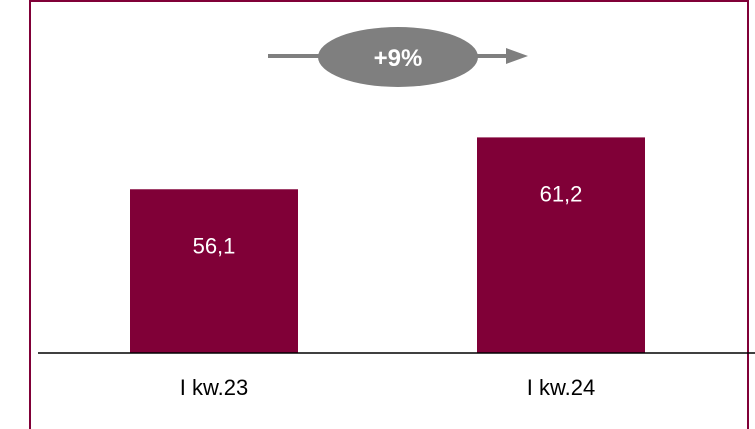 The image size is (755, 429). I want to click on bar-value-label-1: 56,1, so click(214, 245).